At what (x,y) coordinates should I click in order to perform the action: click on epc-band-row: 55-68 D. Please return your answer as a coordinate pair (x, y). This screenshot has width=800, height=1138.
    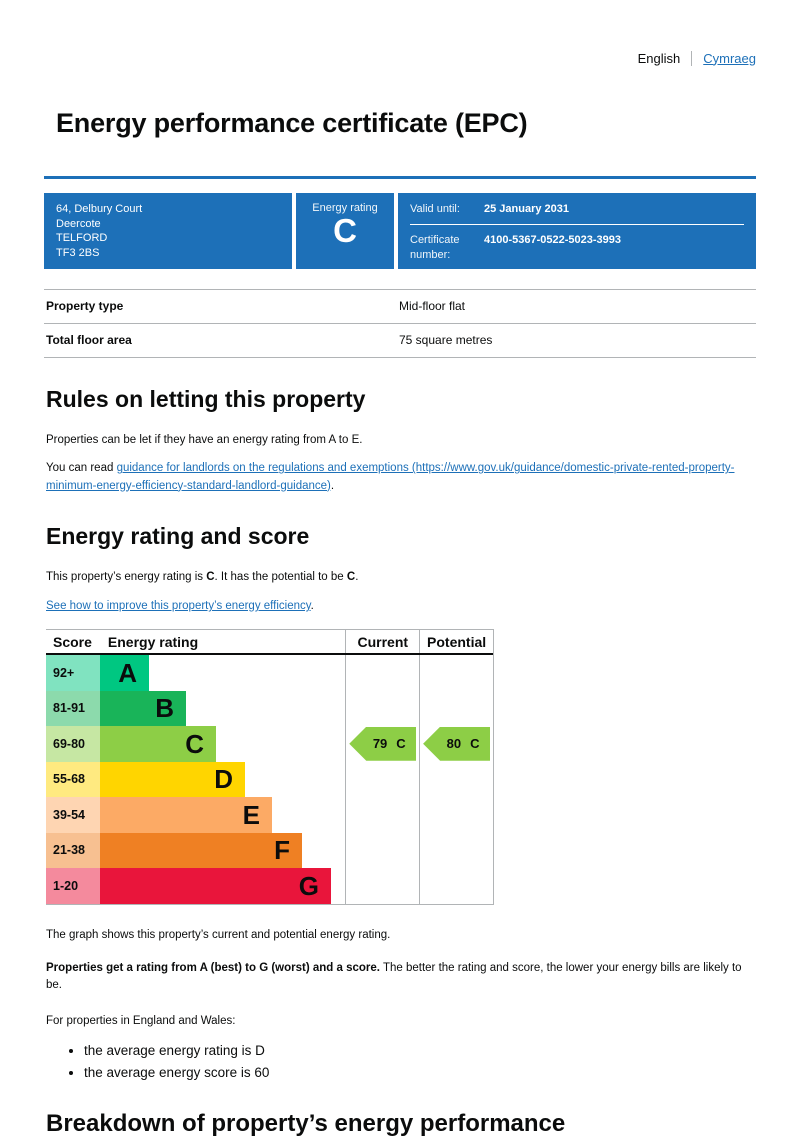
    Looking at the image, I should click on (195, 779).